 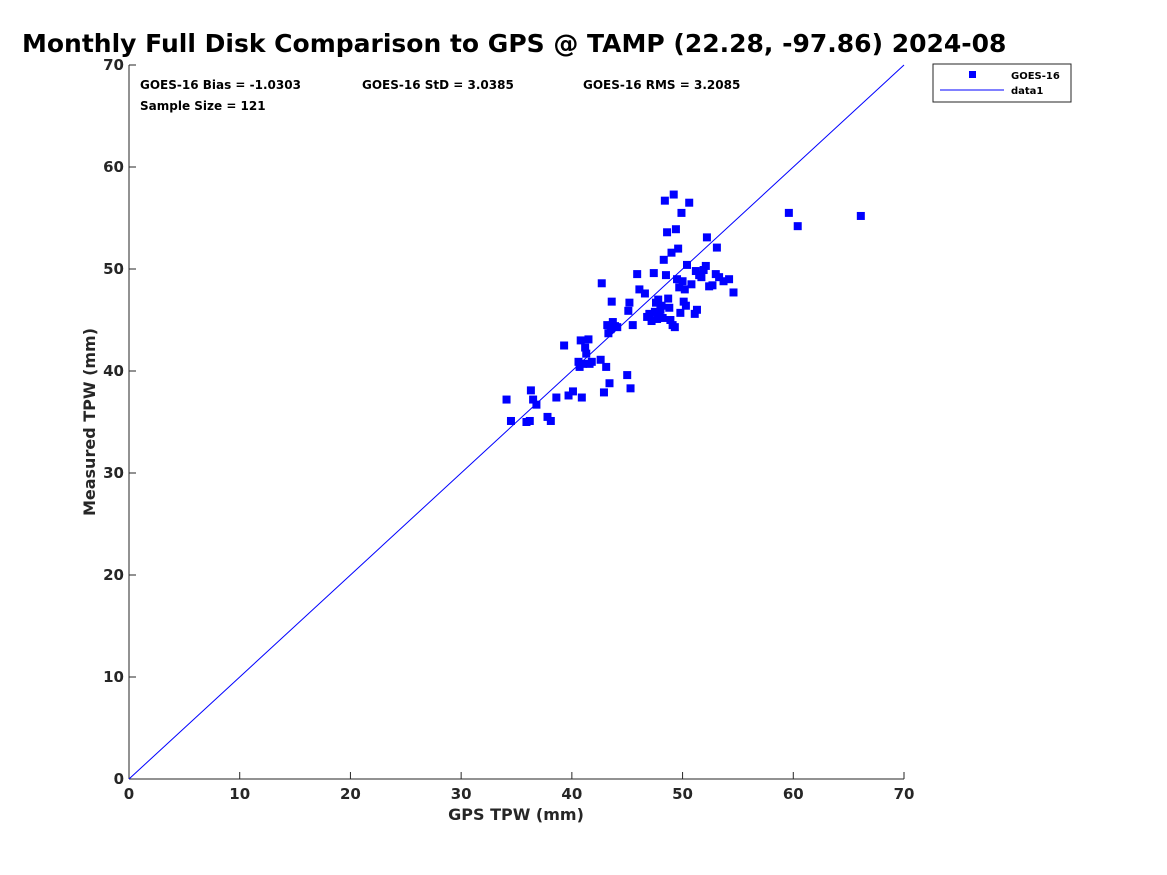 What do you see at coordinates (972, 74) in the screenshot?
I see `legend-marker-goes16` at bounding box center [972, 74].